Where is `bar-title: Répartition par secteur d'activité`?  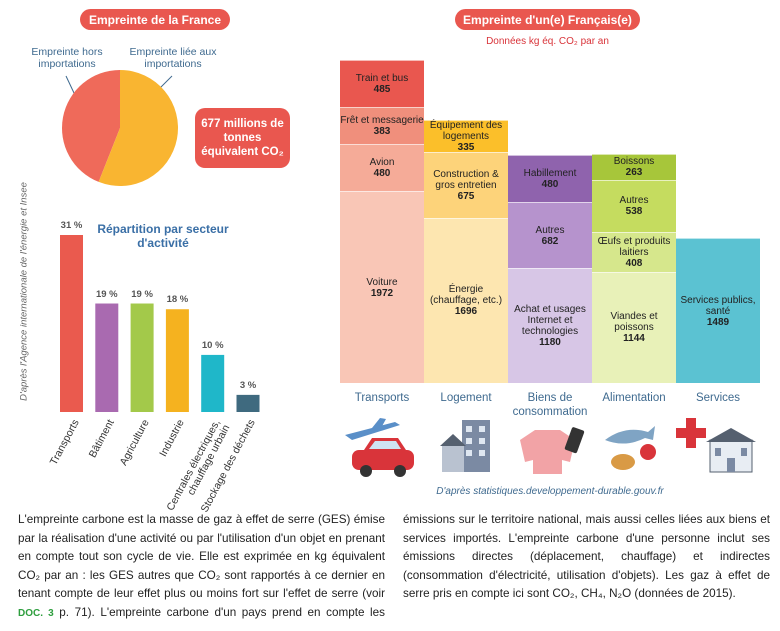
bar-title: Répartition par secteur d'activité is located at coordinates (163, 236).